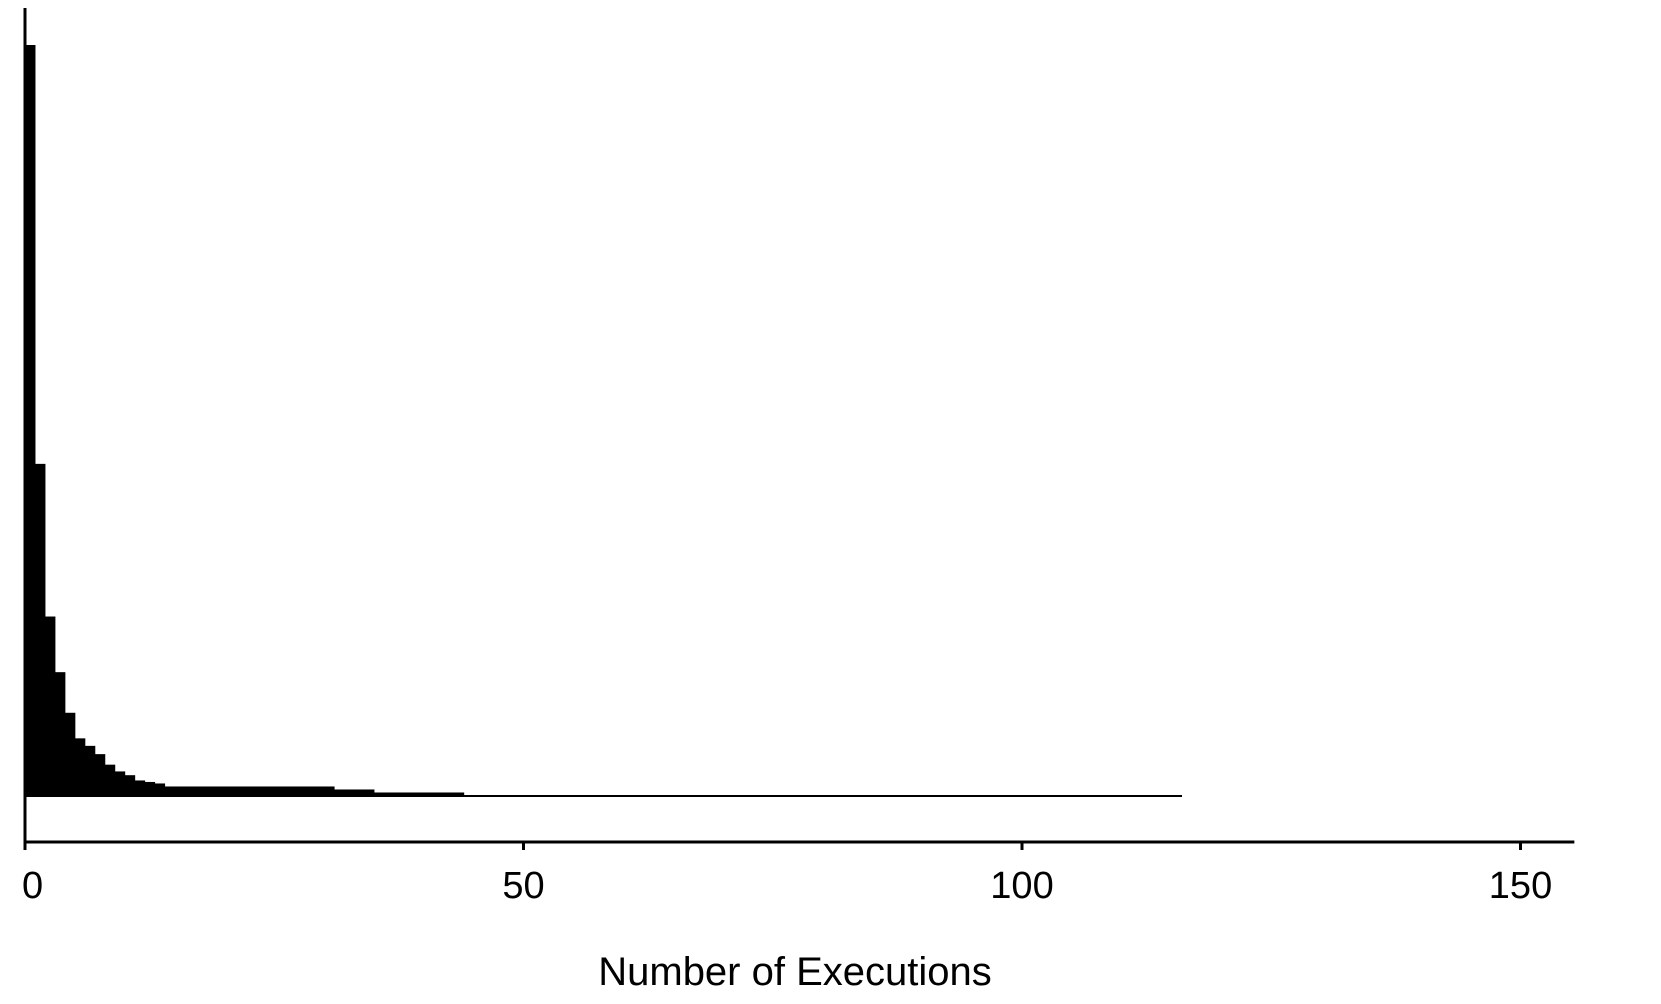 This screenshot has height=1004, width=1661. Describe the element at coordinates (1520, 886) in the screenshot. I see `x-tick-label: 150` at that location.